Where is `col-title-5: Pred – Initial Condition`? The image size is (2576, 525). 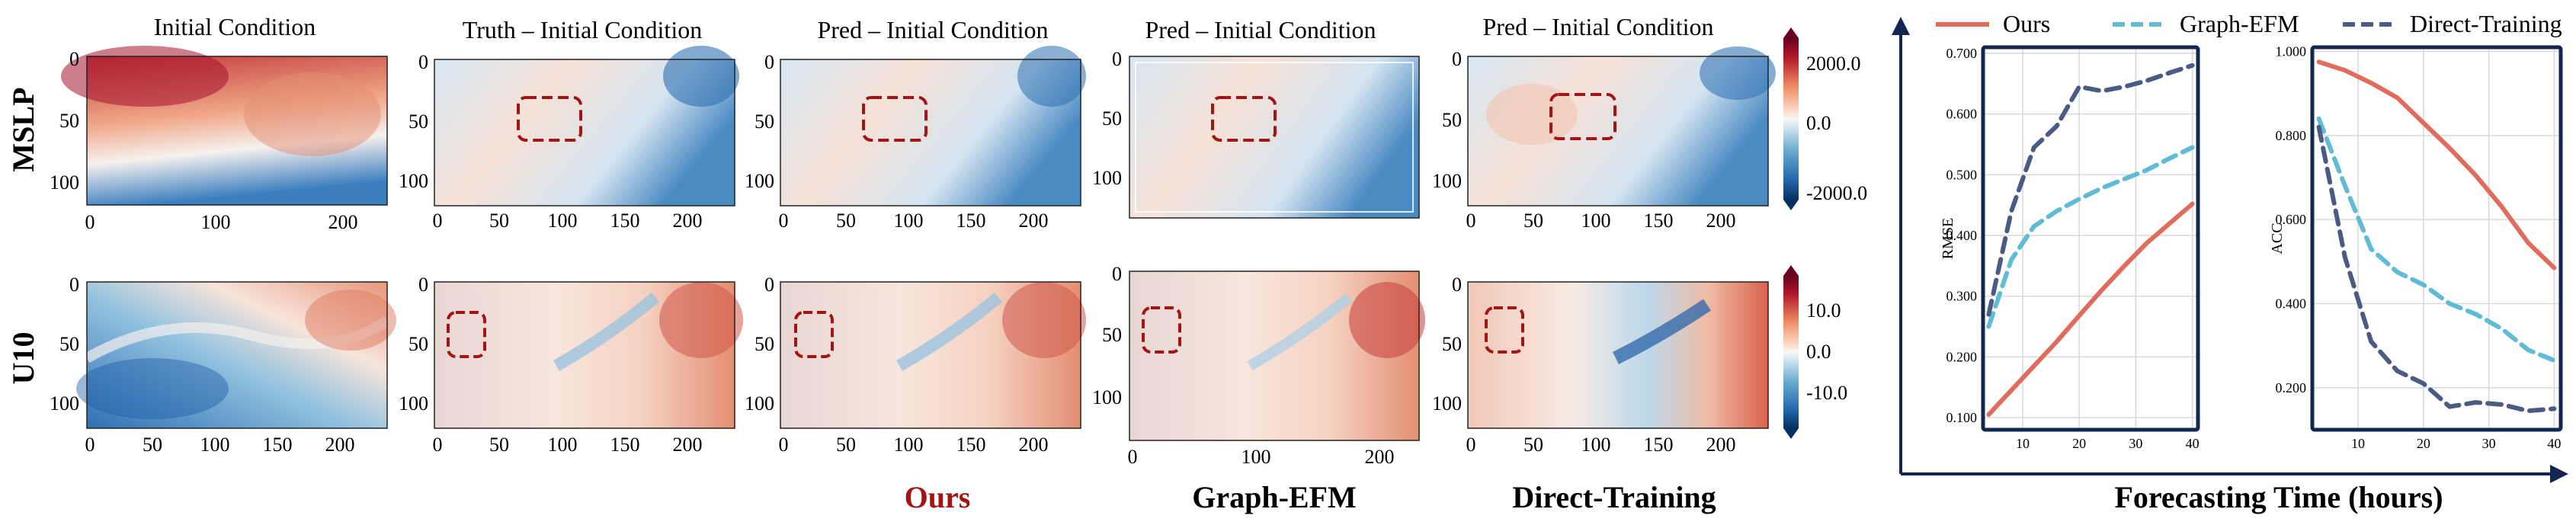 col-title-5: Pred – Initial Condition is located at coordinates (1597, 26).